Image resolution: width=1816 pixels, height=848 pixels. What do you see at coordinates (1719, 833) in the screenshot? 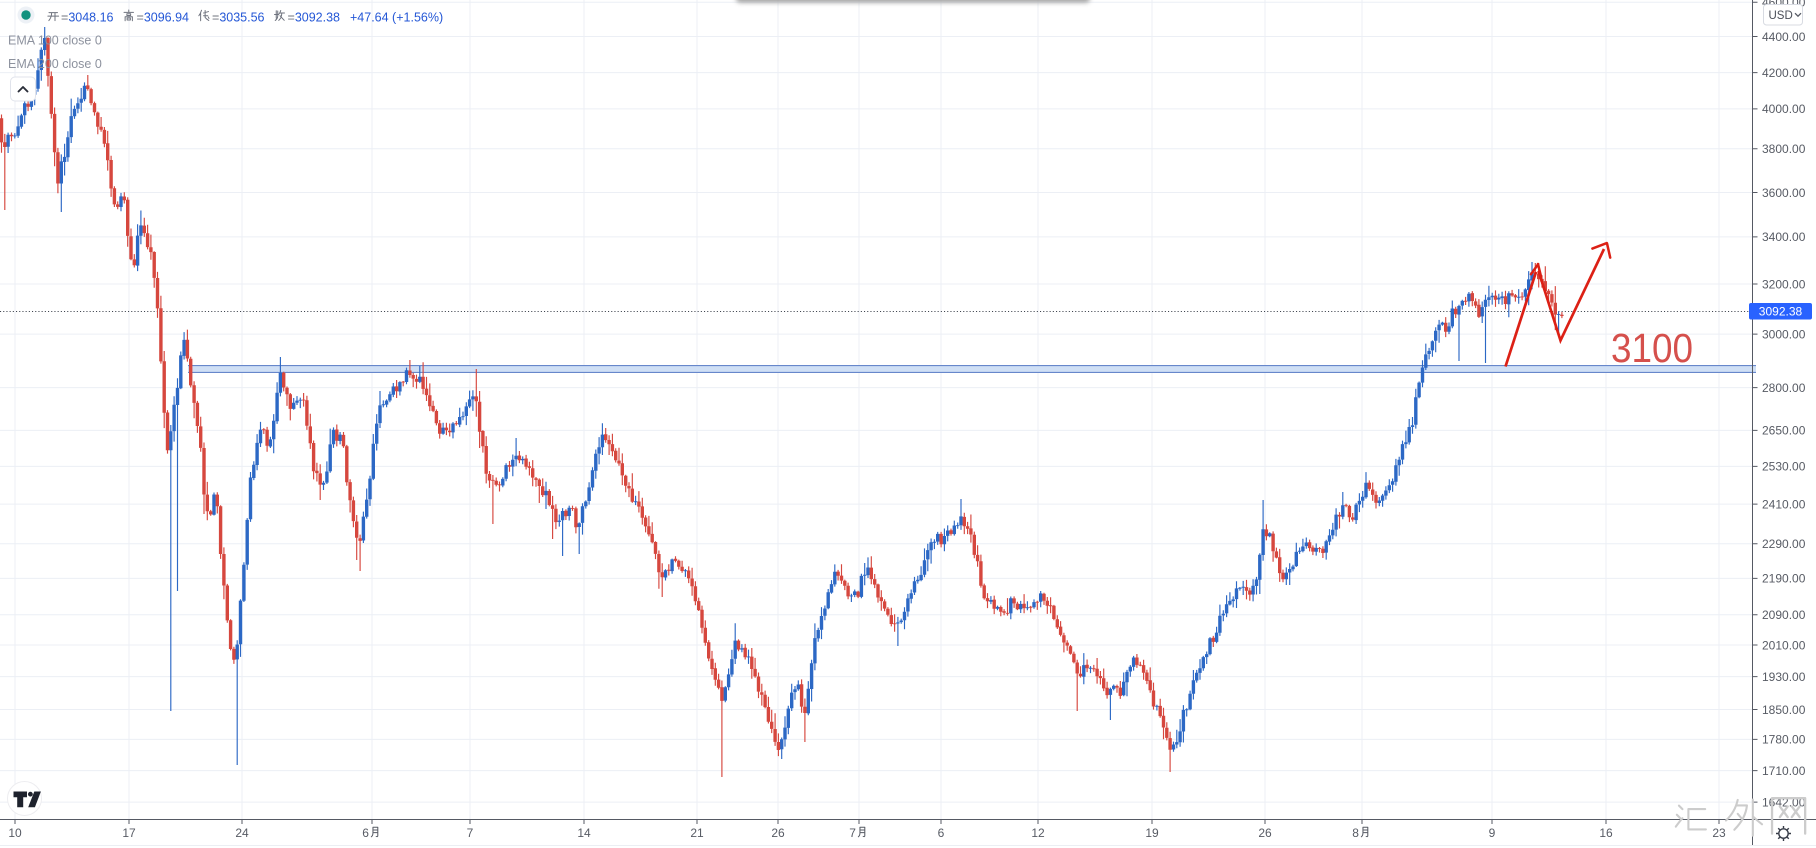
I see `svg-text: 23` at bounding box center [1719, 833].